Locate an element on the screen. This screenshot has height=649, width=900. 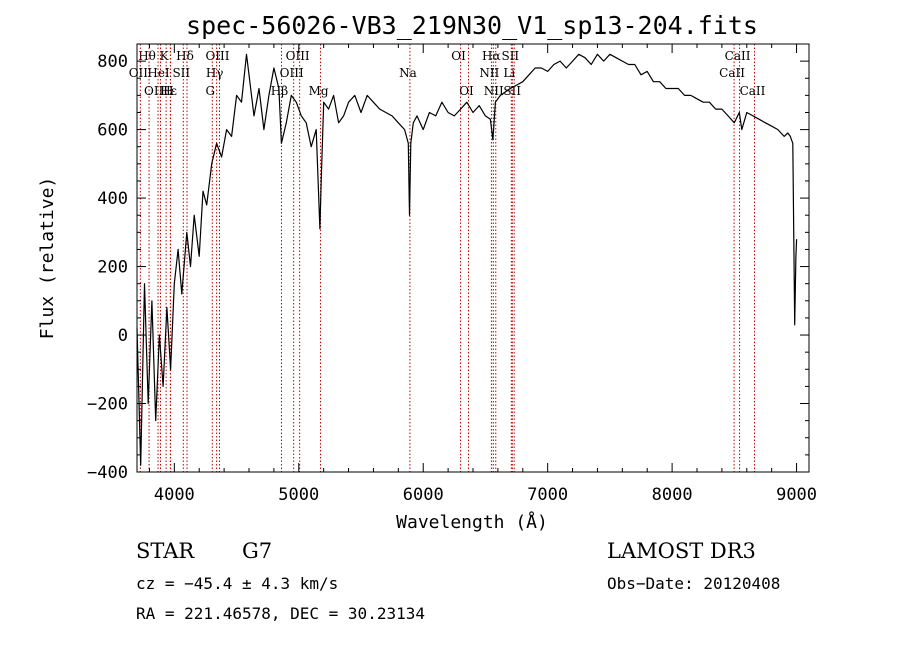
object-class: STAR is located at coordinates (165, 551).